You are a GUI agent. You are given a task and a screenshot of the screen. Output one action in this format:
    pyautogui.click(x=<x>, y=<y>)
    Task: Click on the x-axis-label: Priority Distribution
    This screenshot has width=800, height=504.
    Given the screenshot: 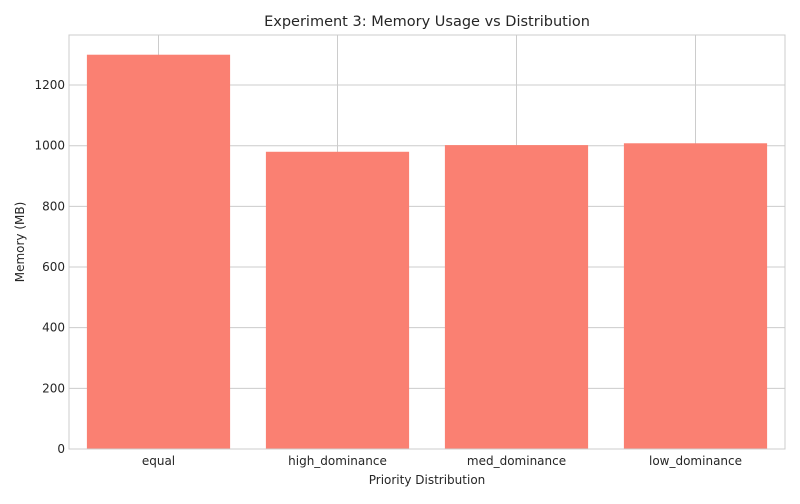 What is the action you would take?
    pyautogui.click(x=427, y=480)
    